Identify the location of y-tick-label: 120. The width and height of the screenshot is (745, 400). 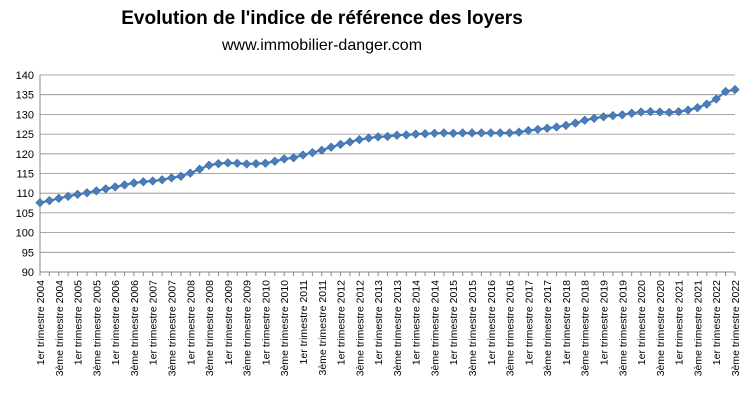
(25, 155).